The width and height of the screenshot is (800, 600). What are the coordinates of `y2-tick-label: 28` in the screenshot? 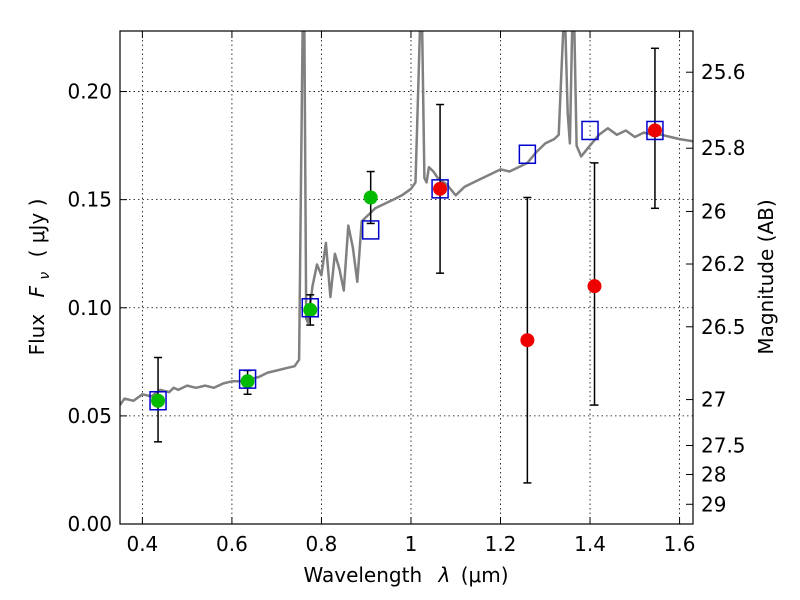 It's located at (713, 474).